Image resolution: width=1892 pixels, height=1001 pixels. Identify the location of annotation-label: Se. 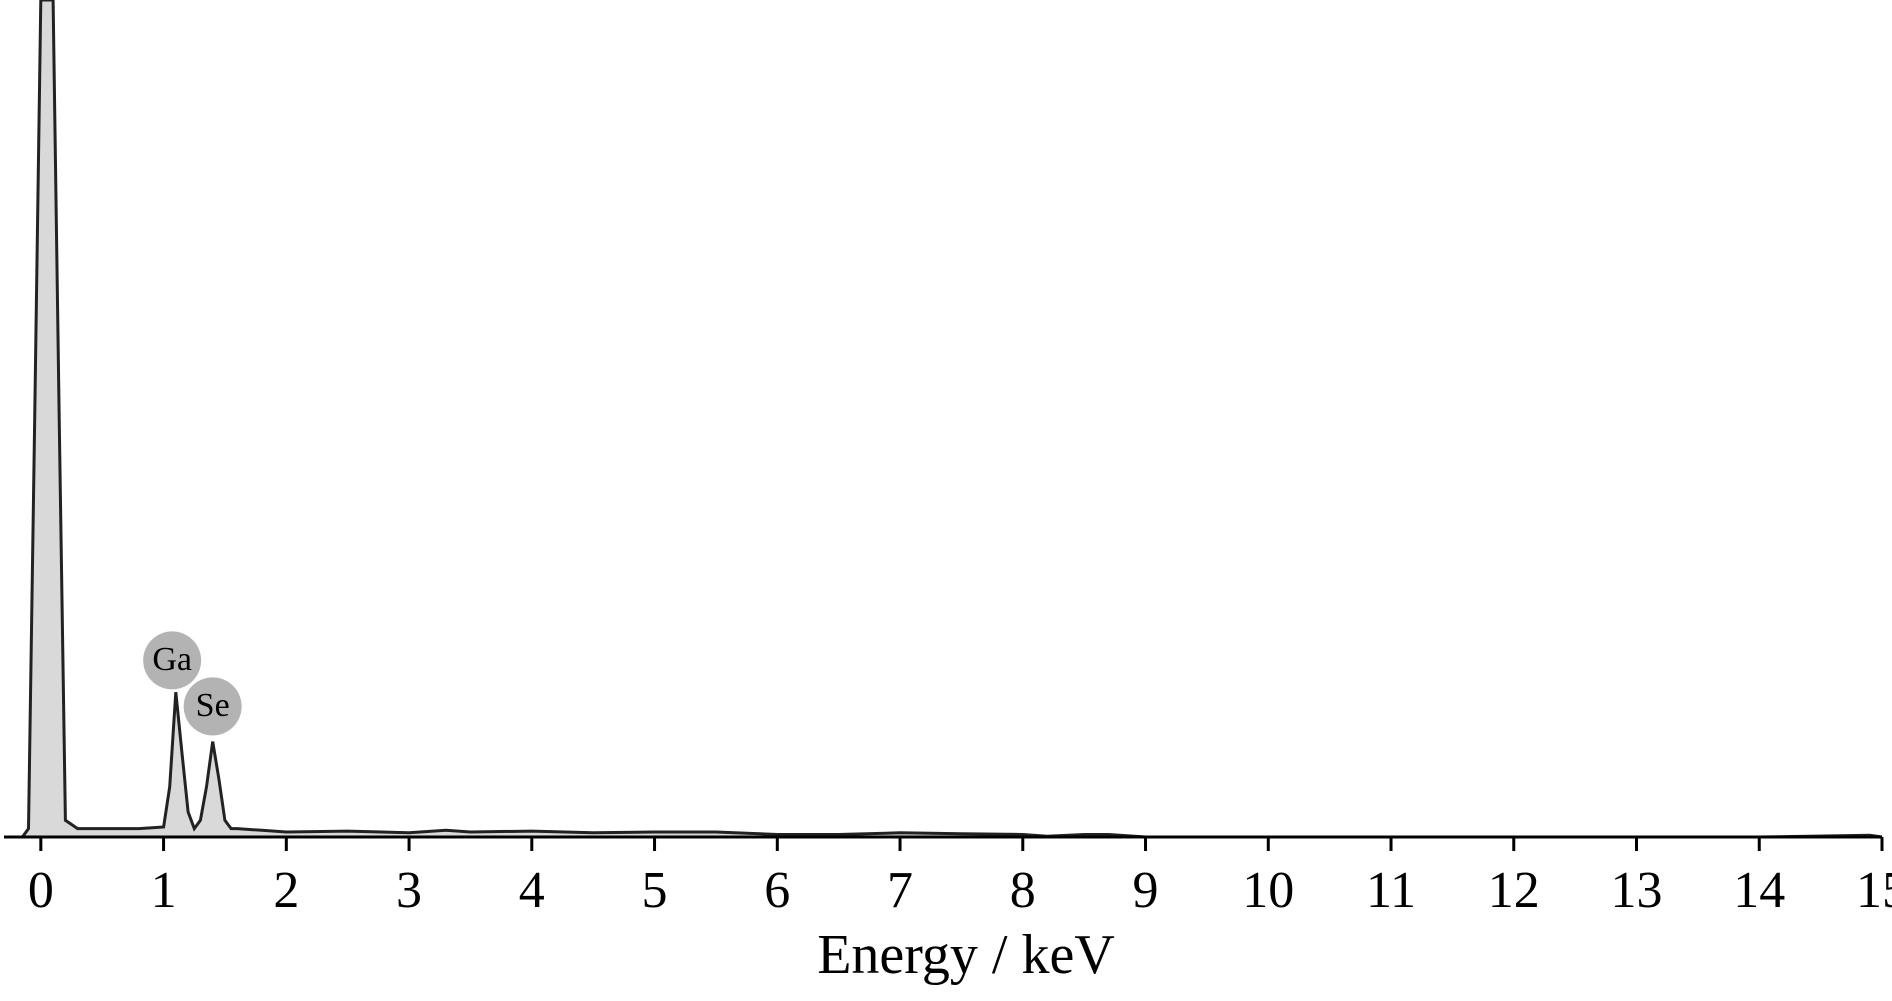
(213, 705).